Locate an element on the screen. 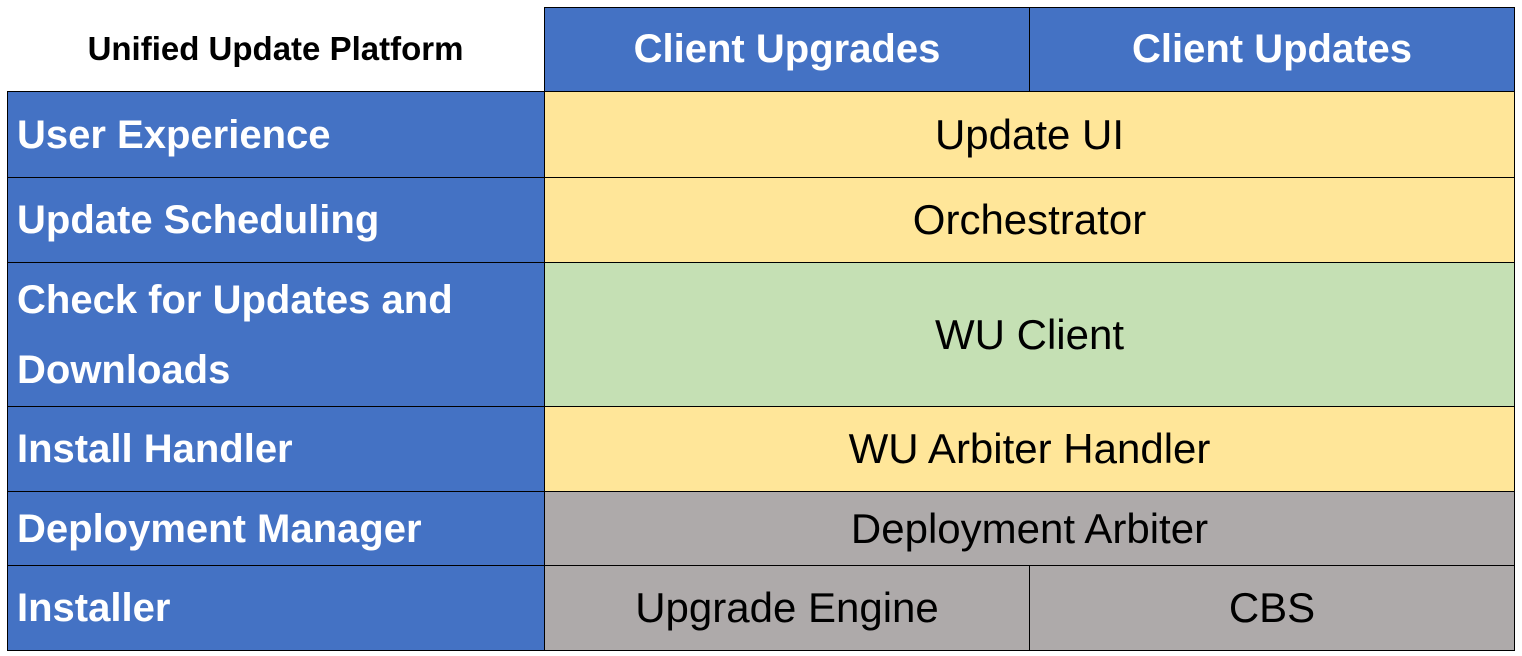  row-label-user-experience: User Experience is located at coordinates (276, 134).